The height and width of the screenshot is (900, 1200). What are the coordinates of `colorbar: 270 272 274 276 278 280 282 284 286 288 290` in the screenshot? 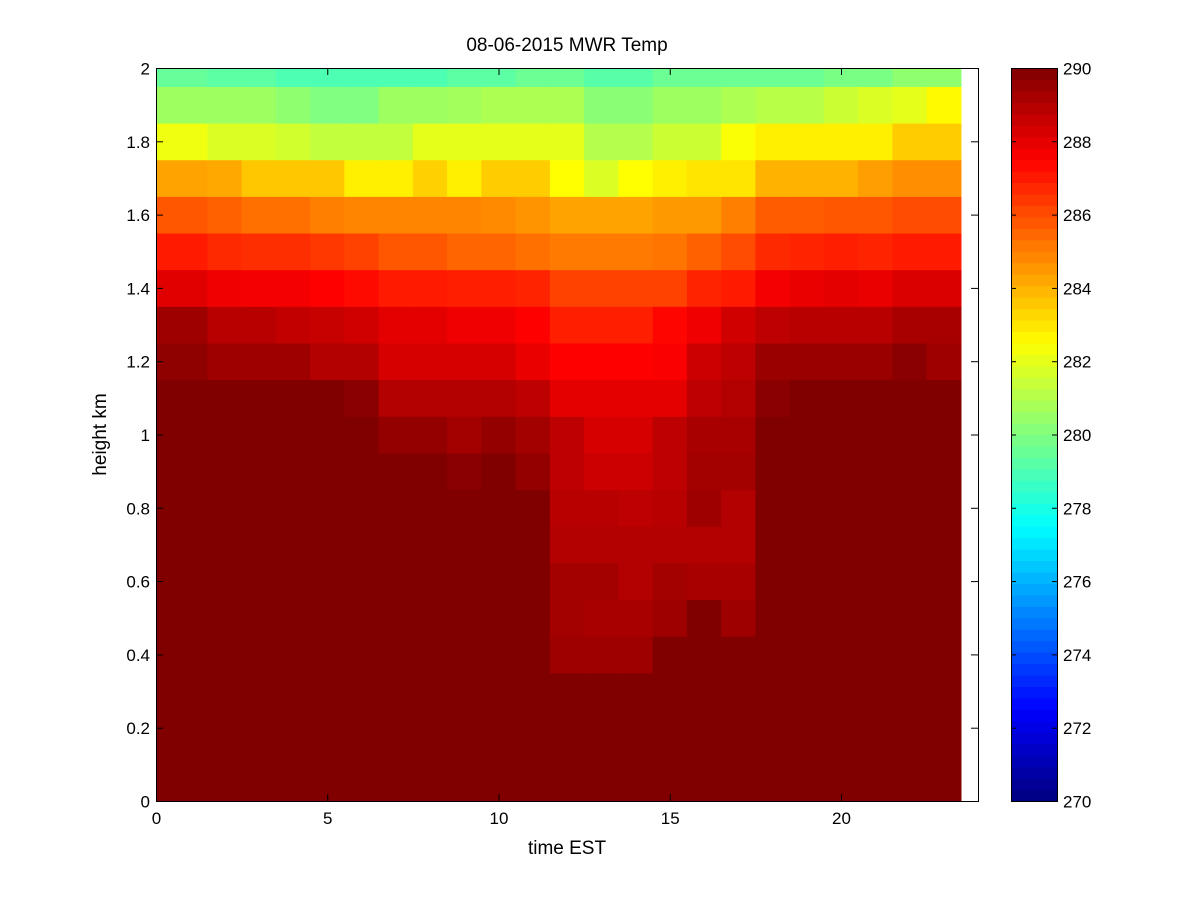 It's located at (1051, 436).